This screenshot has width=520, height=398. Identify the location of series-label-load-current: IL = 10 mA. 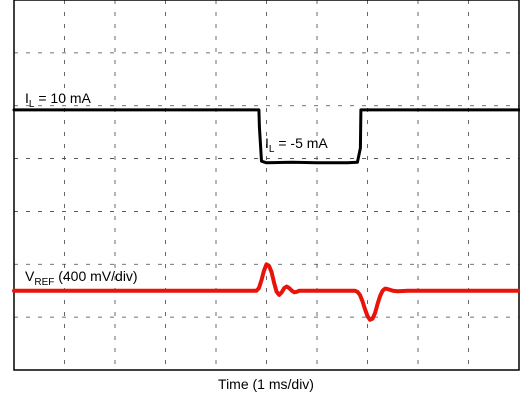
(58, 100).